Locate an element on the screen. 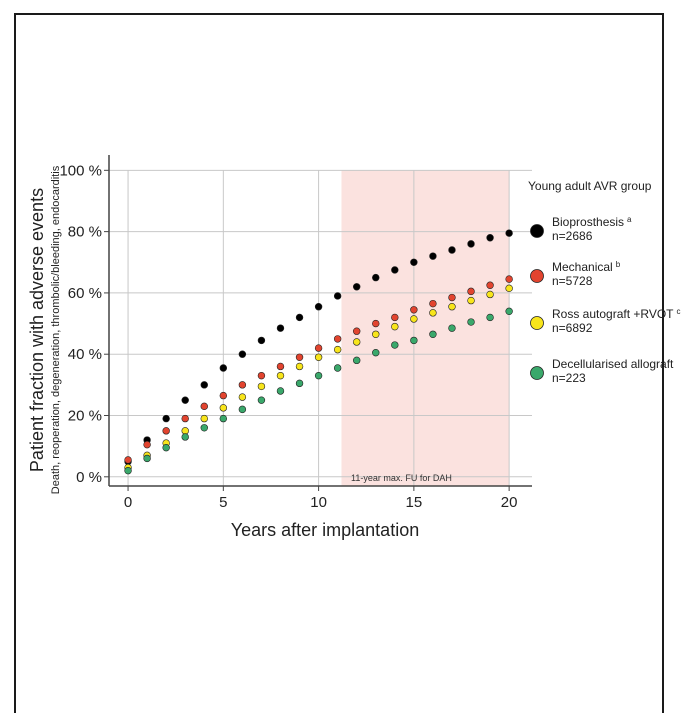 Image resolution: width=682 pixels, height=713 pixels. x-tick-label-3: 15 is located at coordinates (414, 502).